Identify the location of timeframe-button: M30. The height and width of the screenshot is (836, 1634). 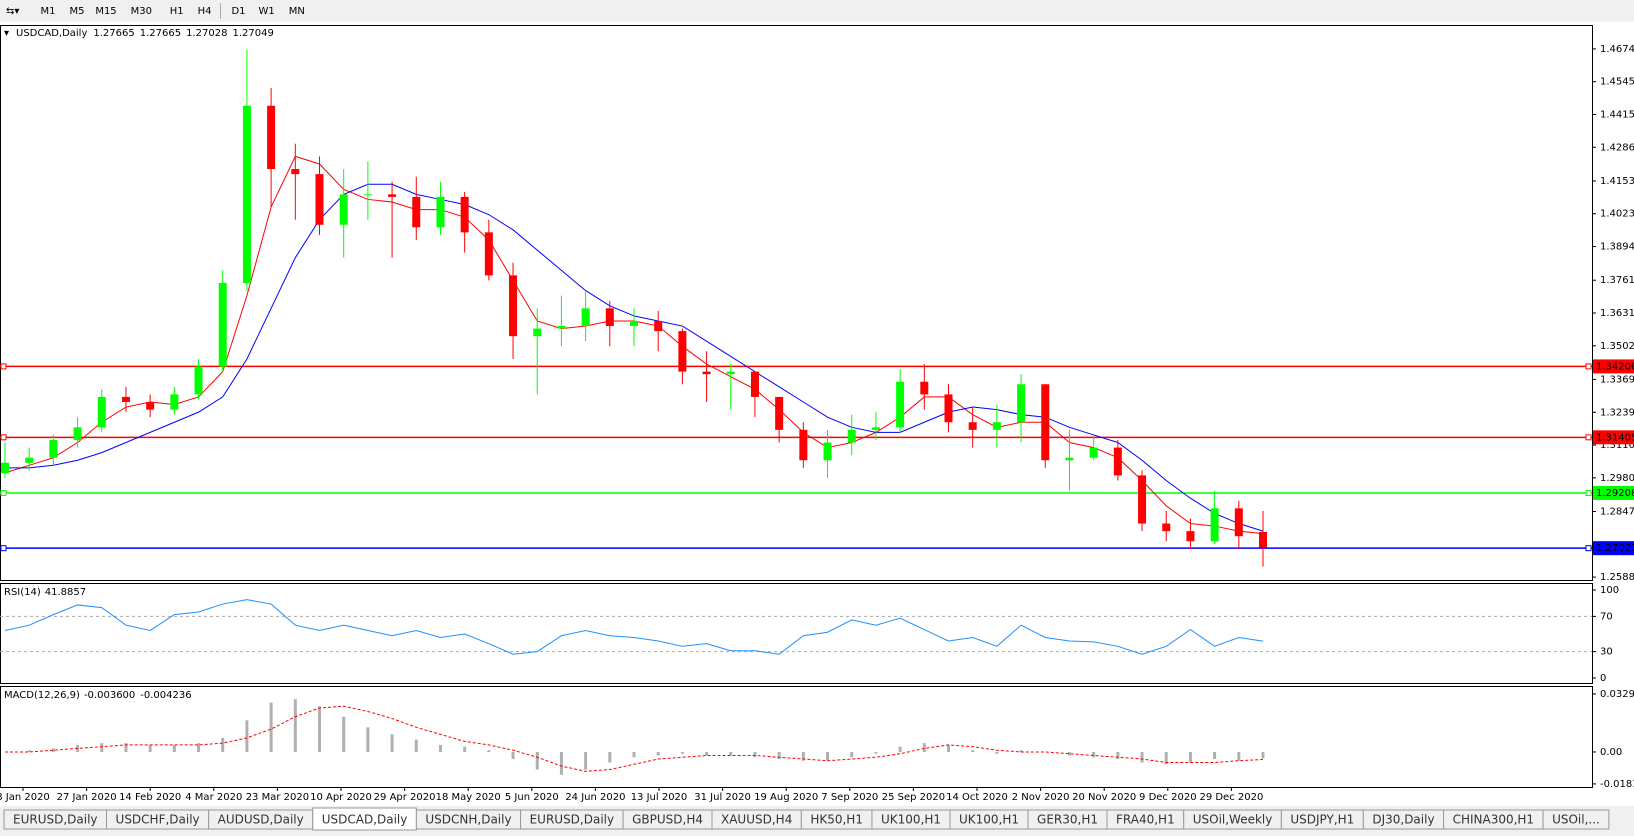
(141, 11).